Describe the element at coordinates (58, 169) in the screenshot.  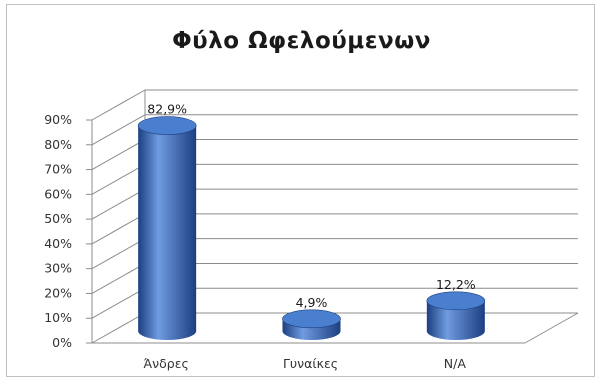
I see `y-tick-label: 70%` at that location.